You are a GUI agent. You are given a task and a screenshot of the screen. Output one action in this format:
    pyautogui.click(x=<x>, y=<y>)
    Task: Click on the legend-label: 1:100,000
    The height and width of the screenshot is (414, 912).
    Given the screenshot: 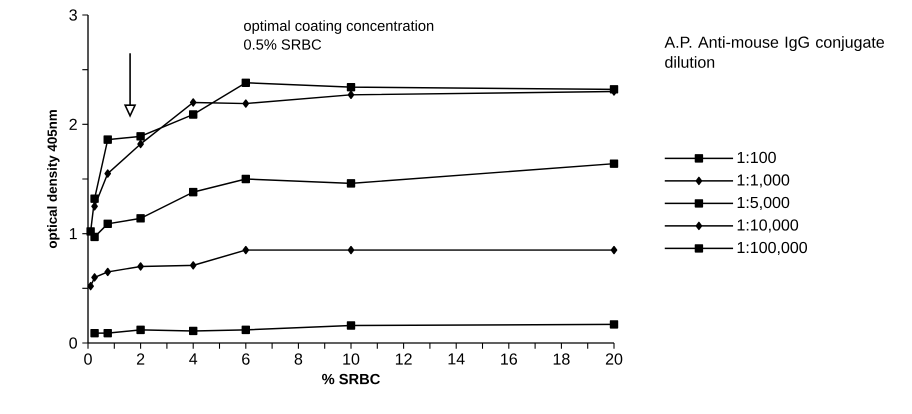 What is the action you would take?
    pyautogui.click(x=773, y=249)
    